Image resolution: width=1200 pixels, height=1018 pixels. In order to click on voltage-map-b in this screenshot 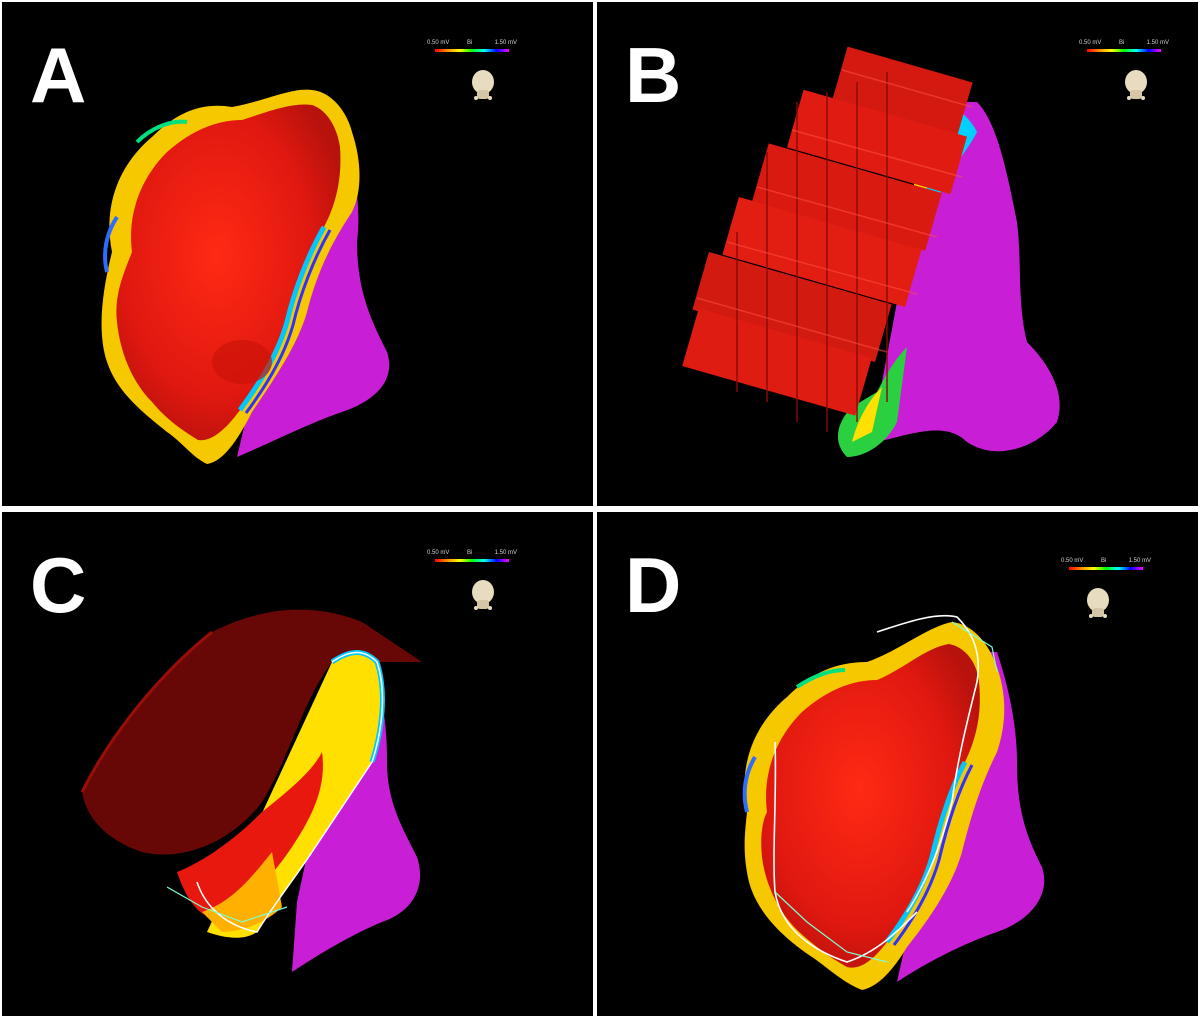, I will do `click(871, 251)`.